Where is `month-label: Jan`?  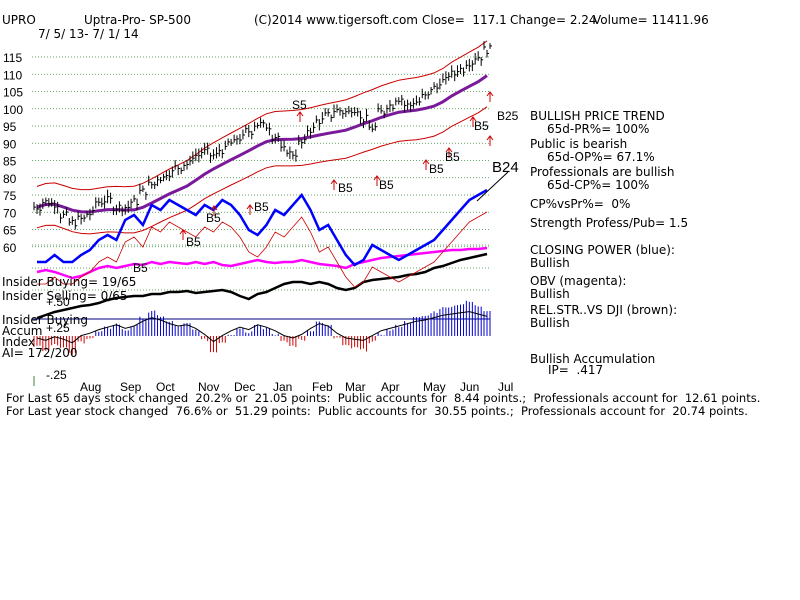 month-label: Jan is located at coordinates (282, 387).